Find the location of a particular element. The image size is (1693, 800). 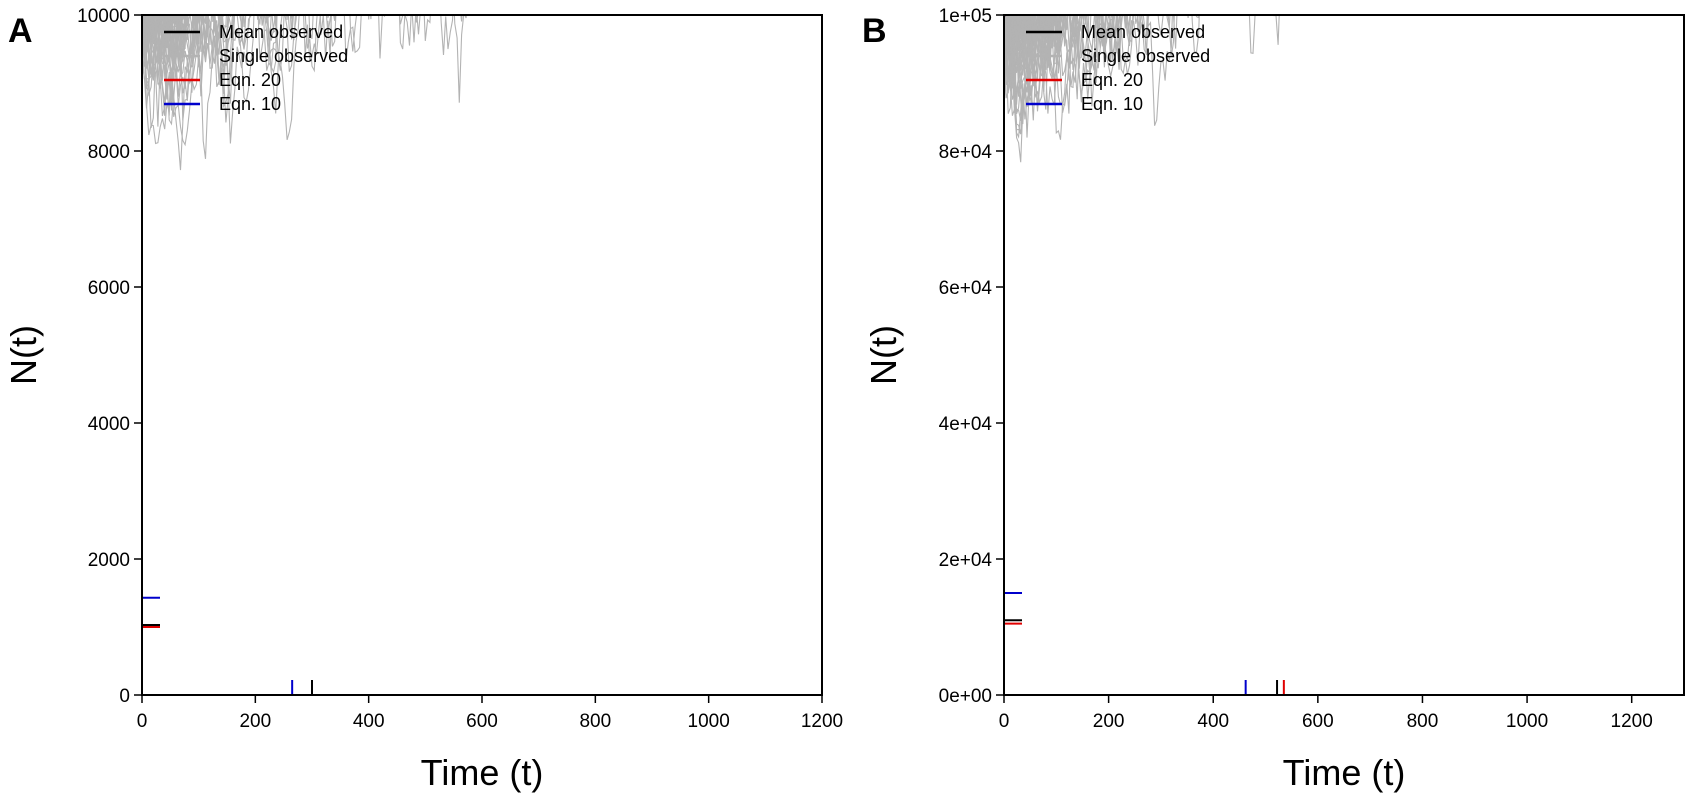

y-tick-label: 4e+04 is located at coordinates (966, 424).